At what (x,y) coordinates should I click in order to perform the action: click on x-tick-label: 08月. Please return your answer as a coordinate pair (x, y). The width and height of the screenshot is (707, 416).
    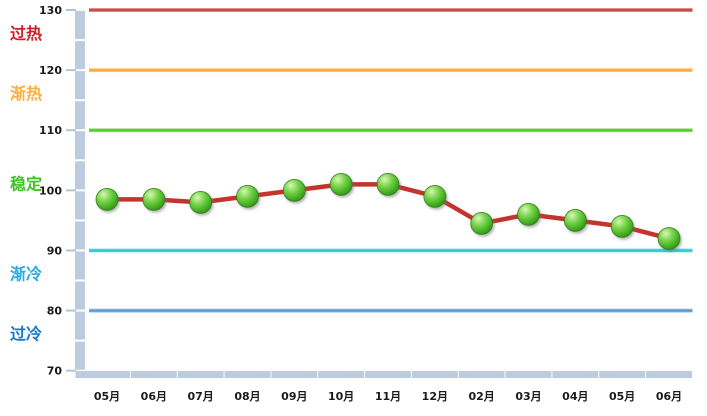
    Looking at the image, I should click on (247, 396).